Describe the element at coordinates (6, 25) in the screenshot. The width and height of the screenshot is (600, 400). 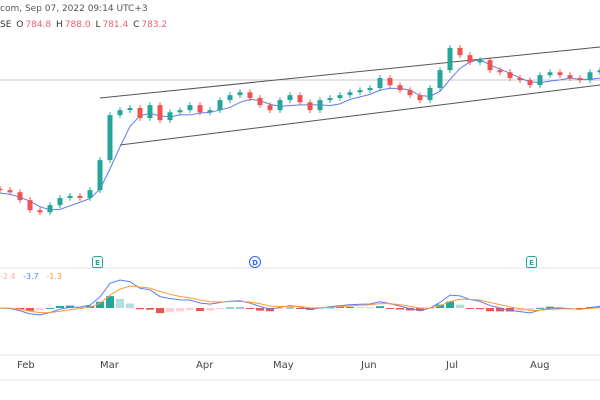
I see `exchange-label: SE` at that location.